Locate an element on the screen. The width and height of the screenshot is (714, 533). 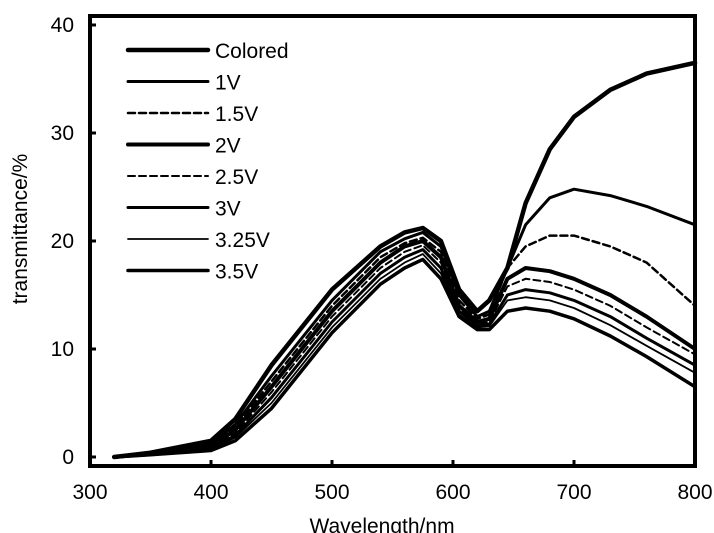
legend-label: 1V is located at coordinates (228, 83).